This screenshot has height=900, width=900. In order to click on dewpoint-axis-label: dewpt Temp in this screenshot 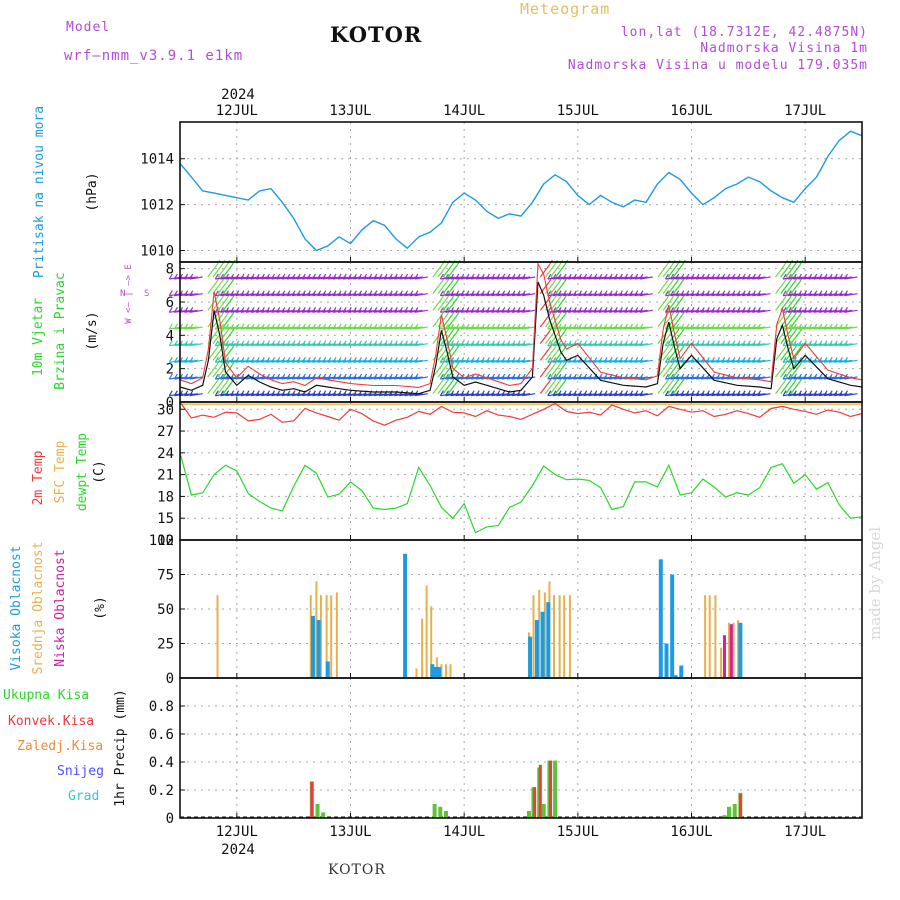, I will do `click(82, 472)`.